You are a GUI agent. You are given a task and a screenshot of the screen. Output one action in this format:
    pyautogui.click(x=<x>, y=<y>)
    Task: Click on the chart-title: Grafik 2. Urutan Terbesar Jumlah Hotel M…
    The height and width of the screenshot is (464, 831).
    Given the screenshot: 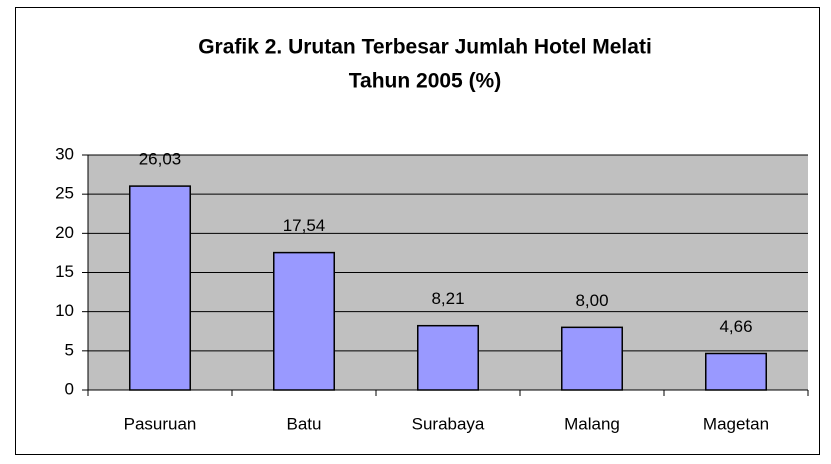 What is the action you would take?
    pyautogui.click(x=425, y=47)
    